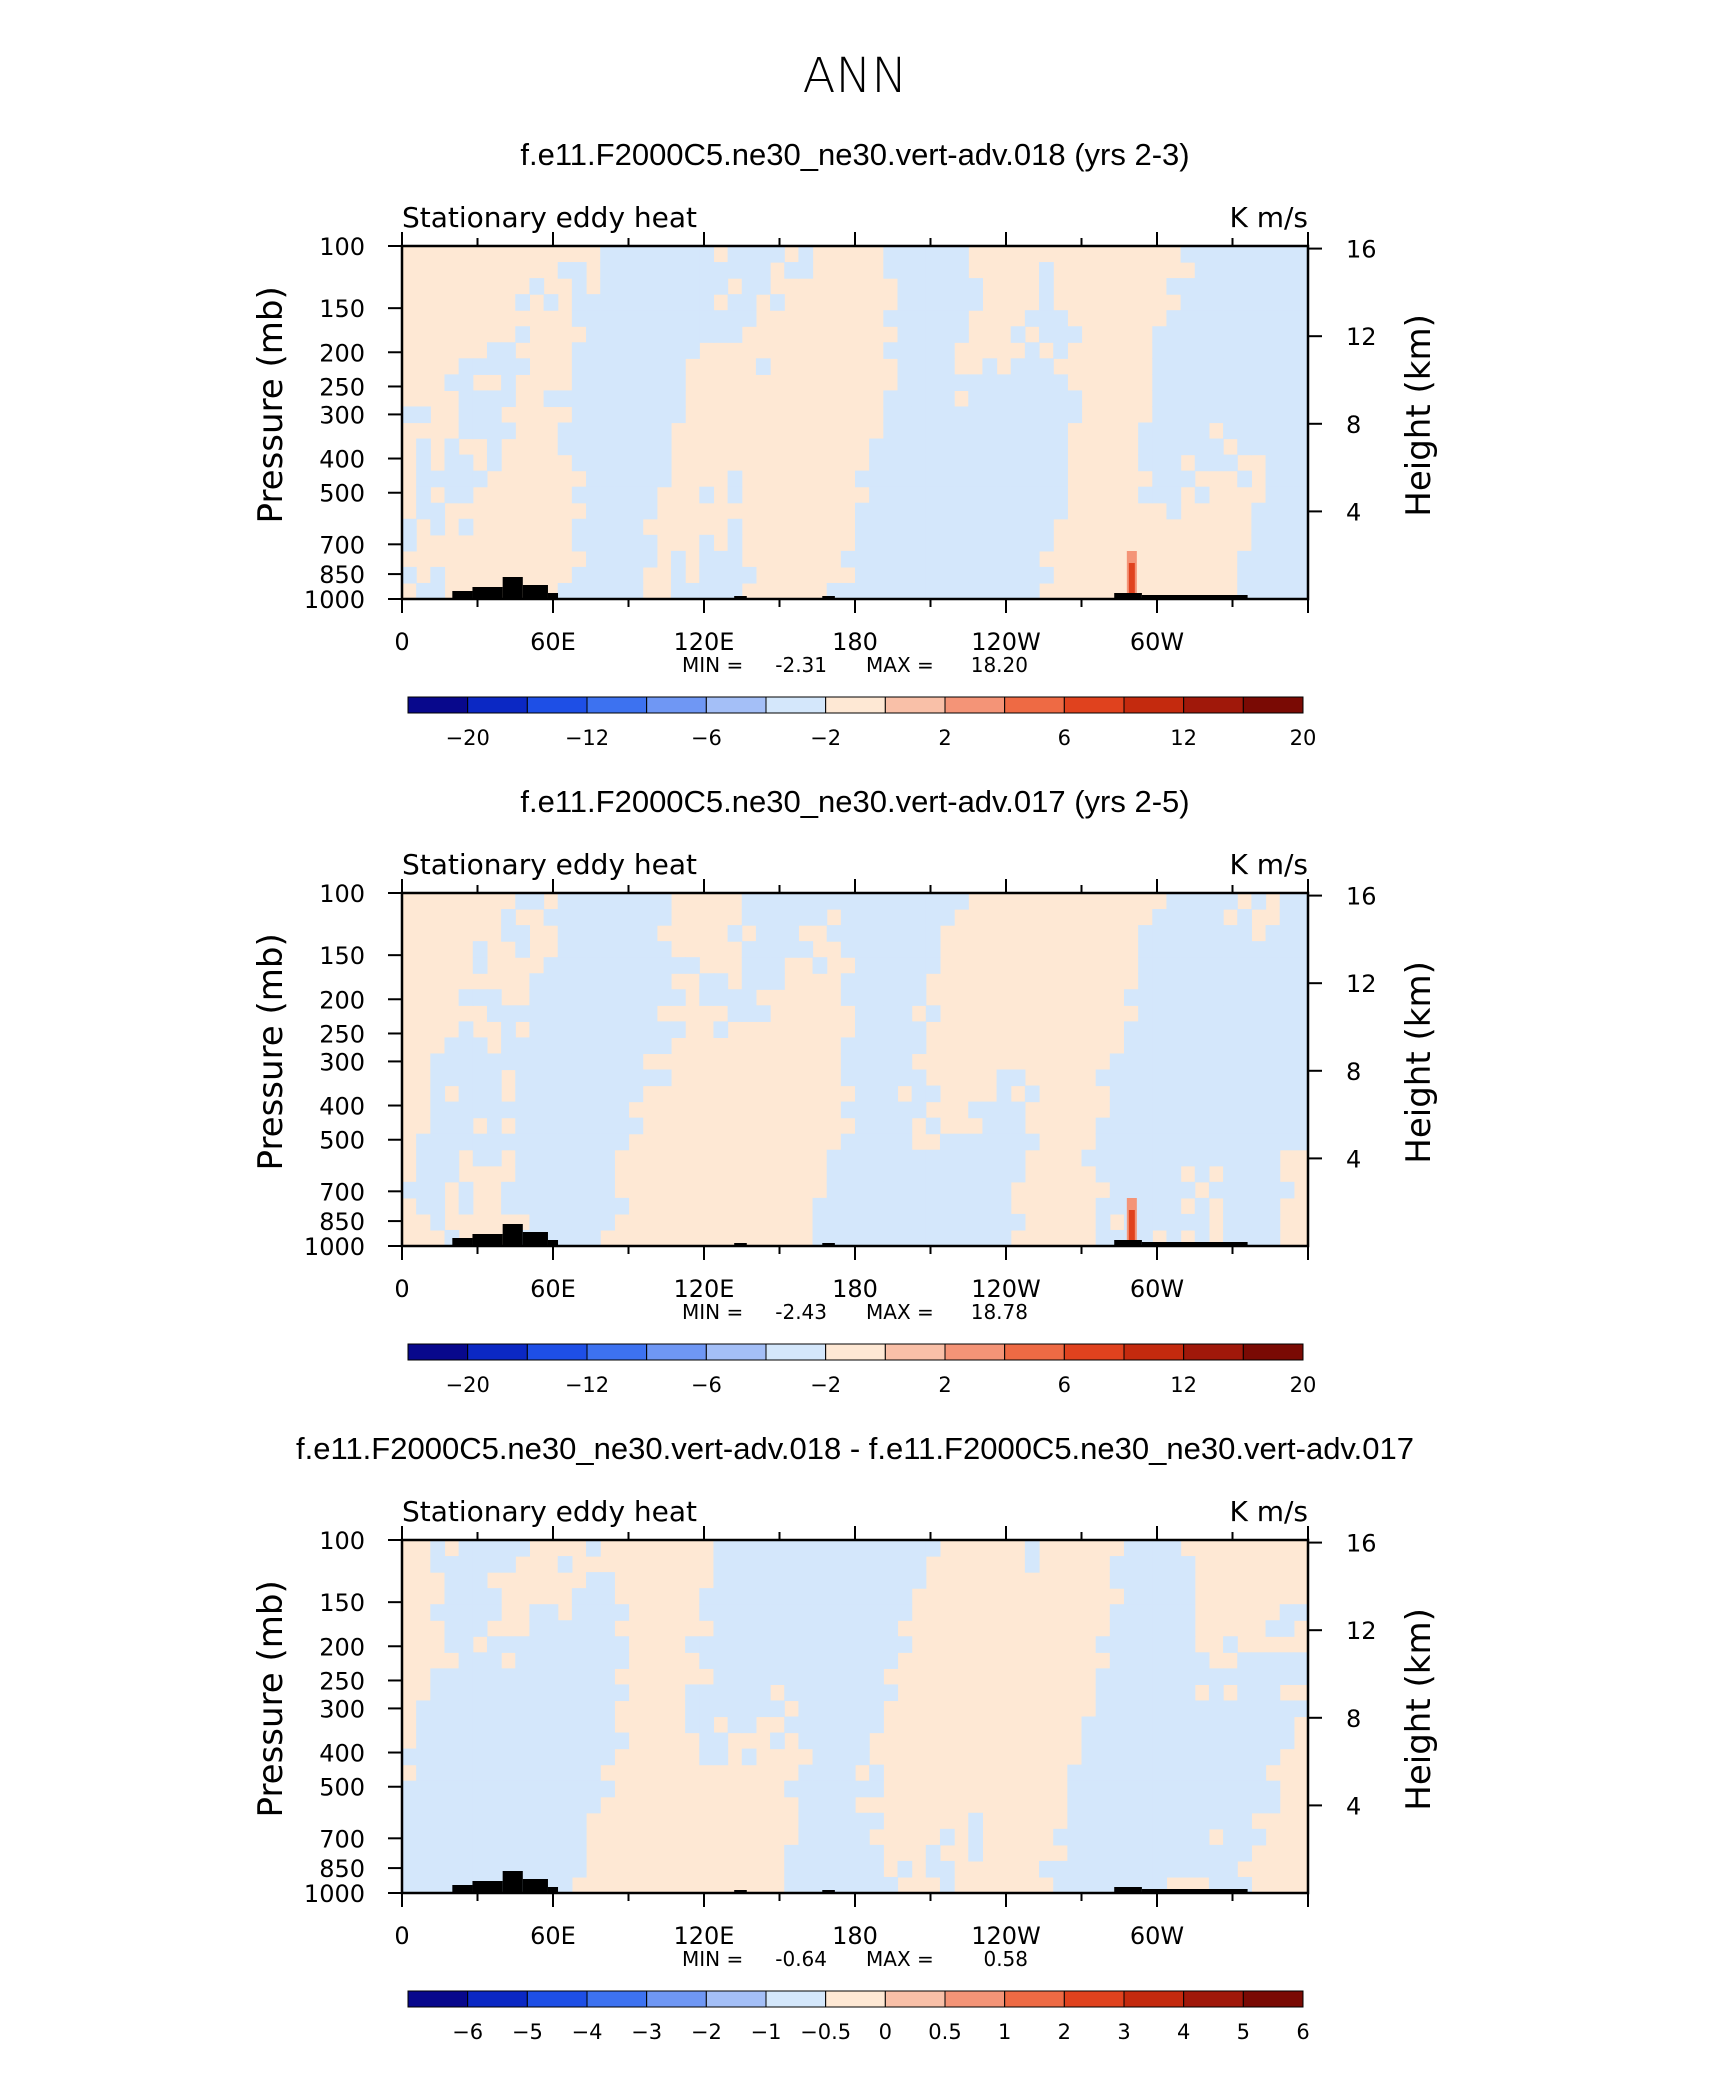  What do you see at coordinates (535, 1886) in the screenshot?
I see `topography` at bounding box center [535, 1886].